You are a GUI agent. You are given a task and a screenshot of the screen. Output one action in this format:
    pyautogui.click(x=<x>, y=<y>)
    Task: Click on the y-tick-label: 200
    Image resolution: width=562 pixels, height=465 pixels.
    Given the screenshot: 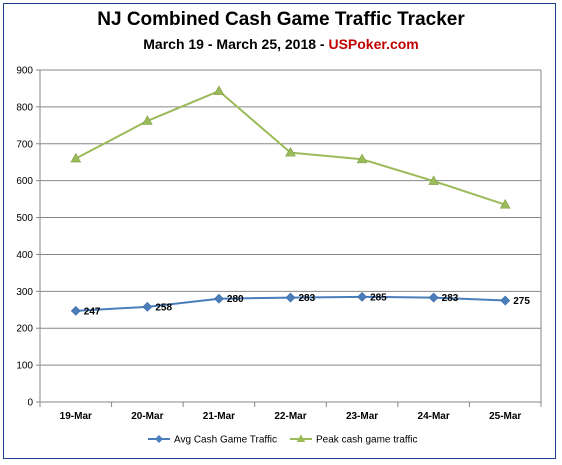 What is the action you would take?
    pyautogui.click(x=24, y=329)
    